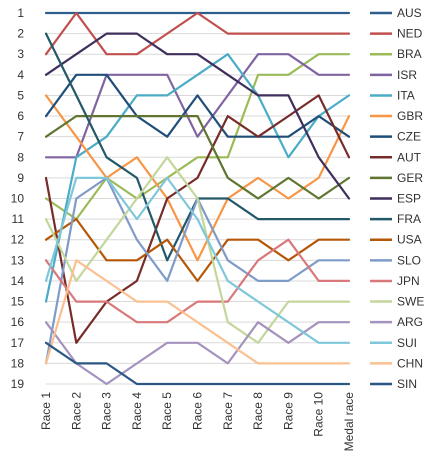 Image resolution: width=448 pixels, height=460 pixels. I want to click on y-tick-label: 14, so click(18, 281).